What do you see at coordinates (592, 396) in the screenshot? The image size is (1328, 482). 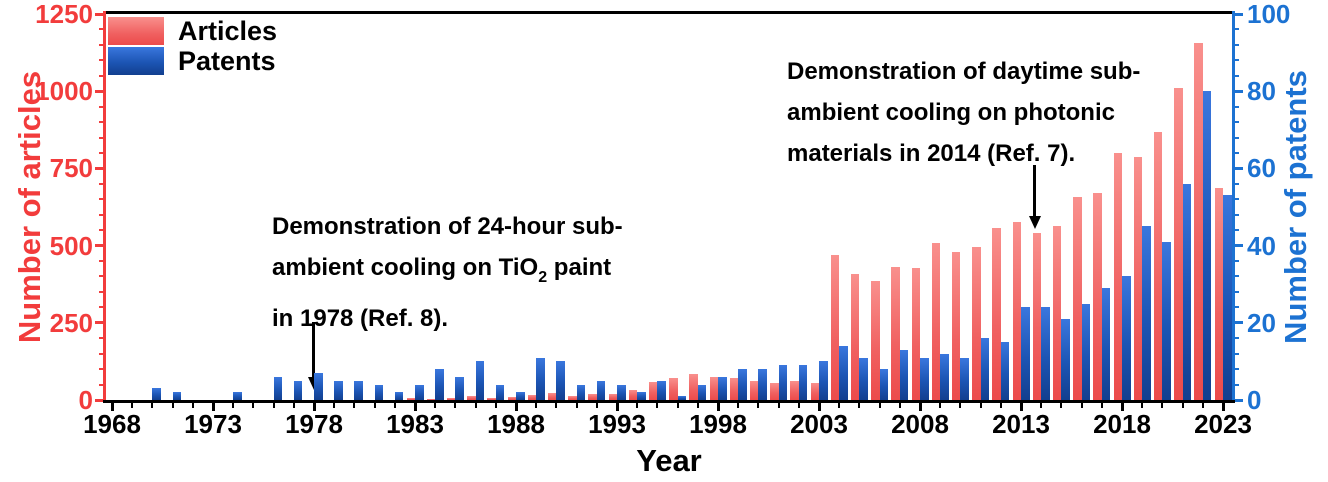 I see `bar-articles-1992` at bounding box center [592, 396].